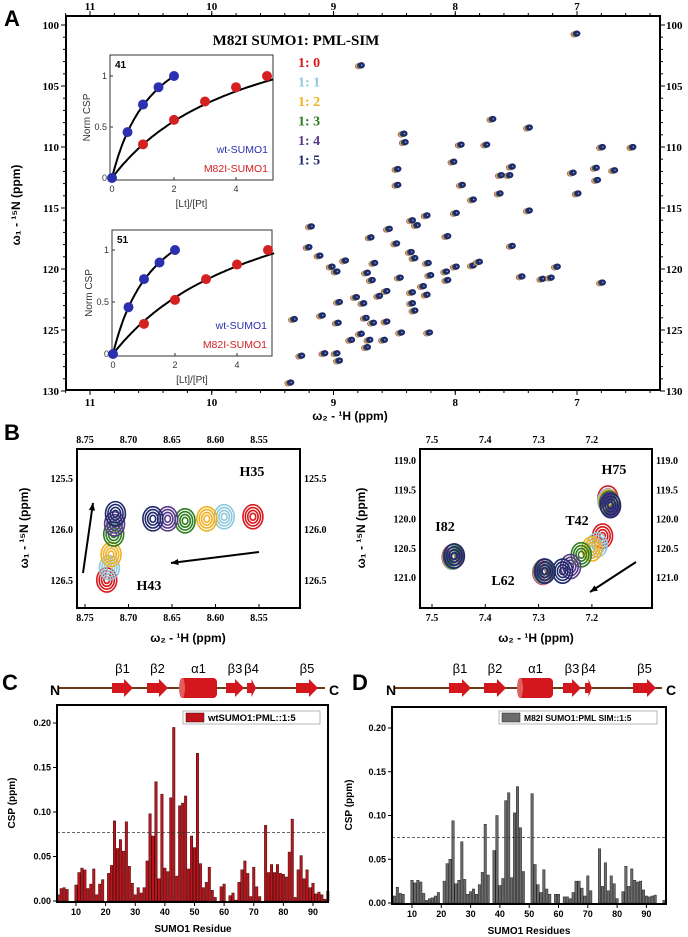  I want to click on panel-d-x-label: SUMO1 Residues, so click(529, 931).